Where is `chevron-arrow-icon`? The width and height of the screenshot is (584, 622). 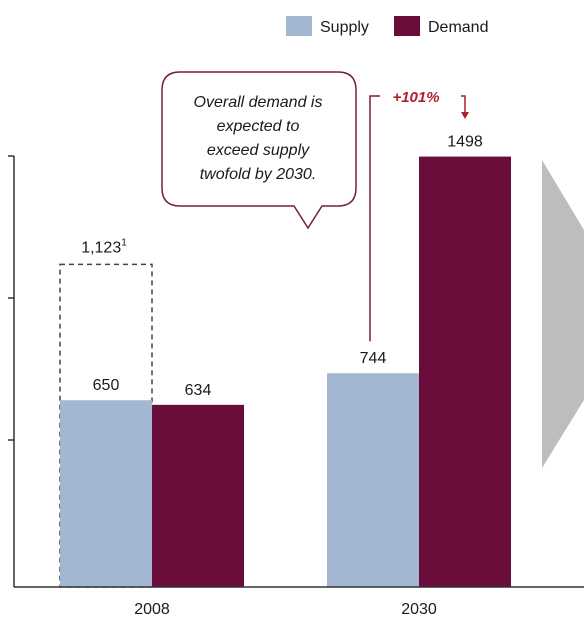 chevron-arrow-icon is located at coordinates (563, 314).